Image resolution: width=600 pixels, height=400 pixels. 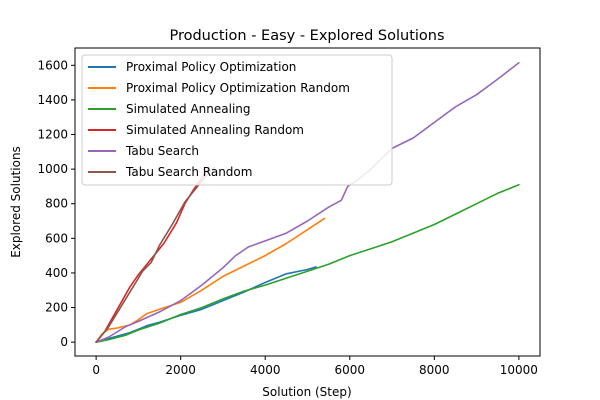 What do you see at coordinates (349, 370) in the screenshot?
I see `x-tick-label-3: 6000` at bounding box center [349, 370].